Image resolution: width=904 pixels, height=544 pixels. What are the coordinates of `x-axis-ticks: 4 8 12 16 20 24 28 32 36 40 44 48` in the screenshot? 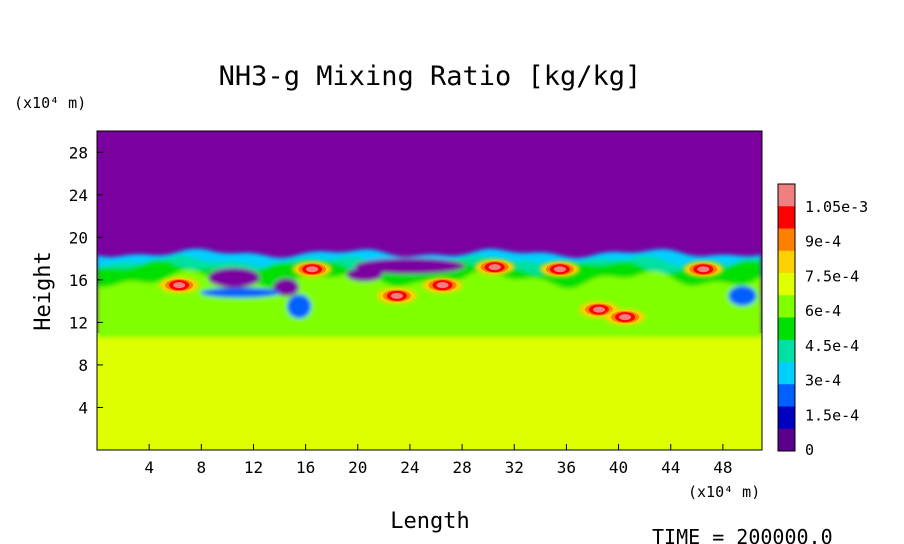 It's located at (438, 460).